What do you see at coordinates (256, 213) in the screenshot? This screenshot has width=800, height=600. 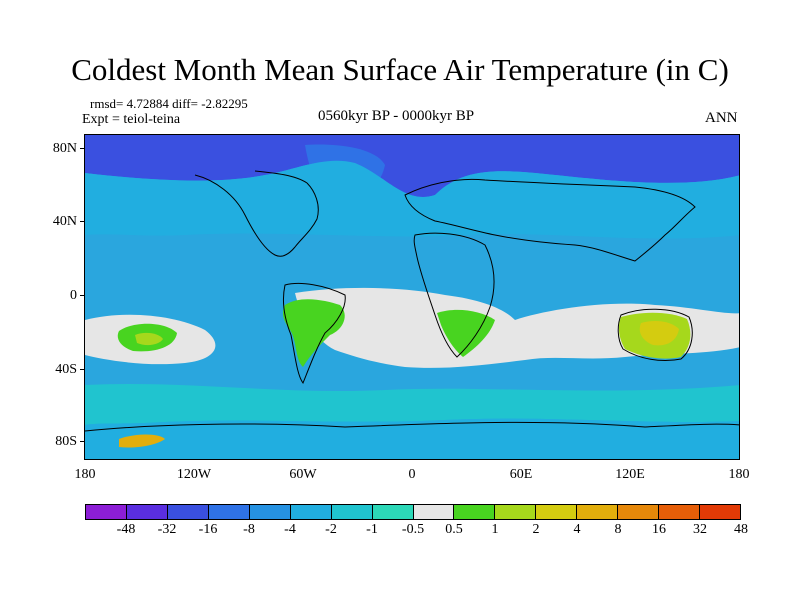 I see `coastline-north-america` at bounding box center [256, 213].